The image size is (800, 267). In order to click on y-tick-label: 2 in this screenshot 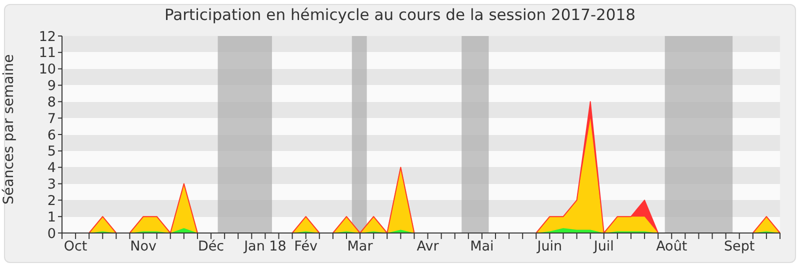, I will do `click(51, 200)`.